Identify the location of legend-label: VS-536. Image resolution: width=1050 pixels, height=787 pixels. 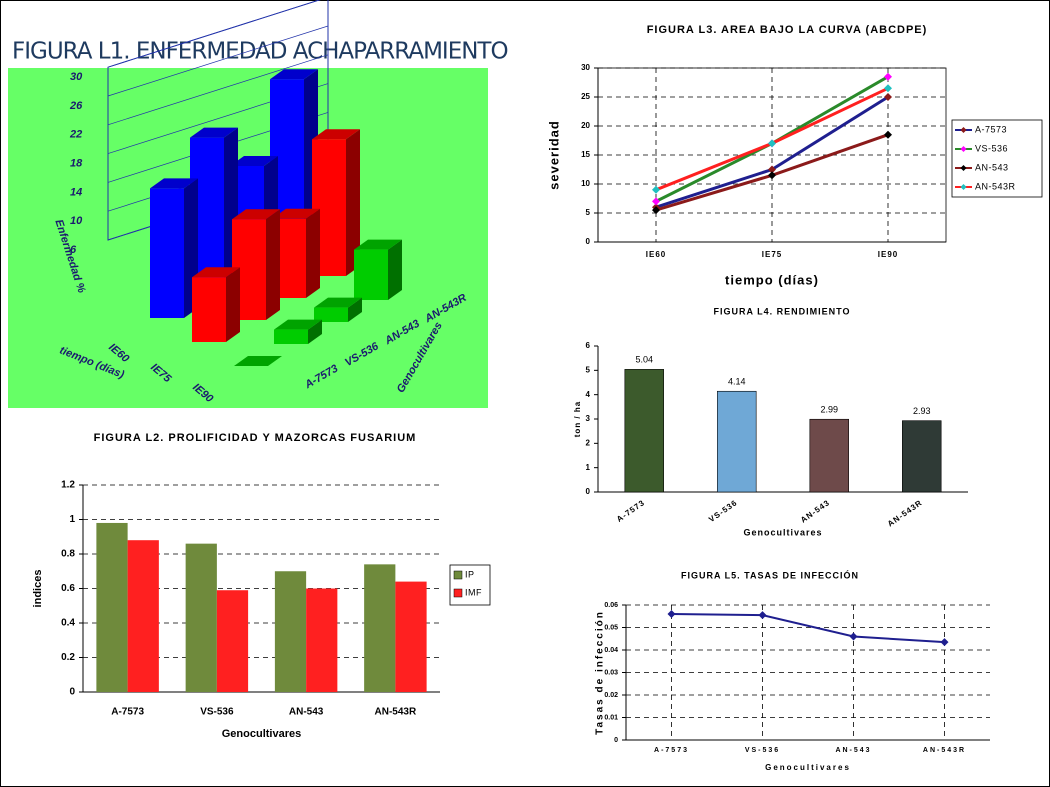
(991, 148).